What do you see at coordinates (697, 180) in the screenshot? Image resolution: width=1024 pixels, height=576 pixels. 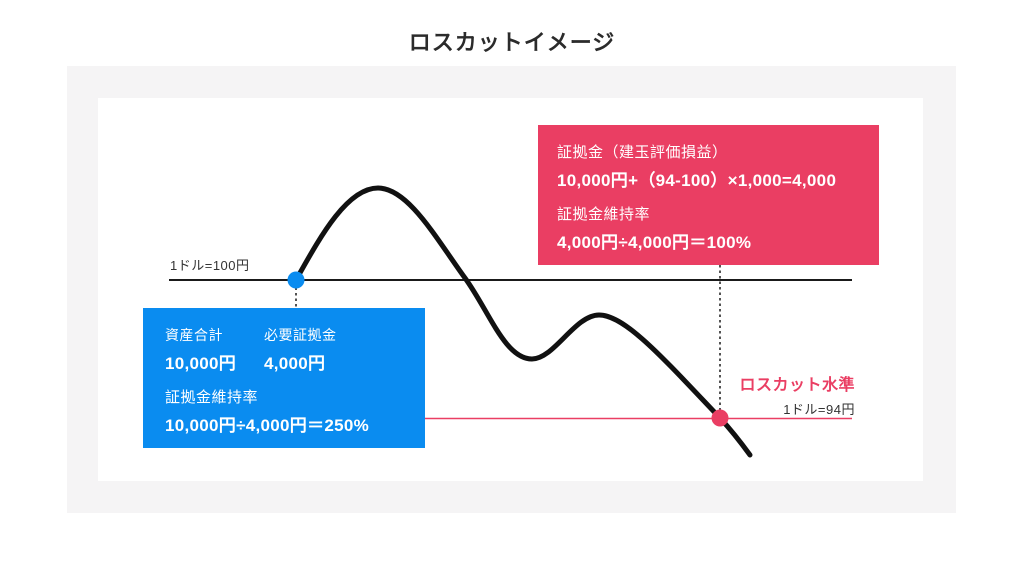 I see `margin-formula: 10,000円+（94-100）×1,000=4,000` at bounding box center [697, 180].